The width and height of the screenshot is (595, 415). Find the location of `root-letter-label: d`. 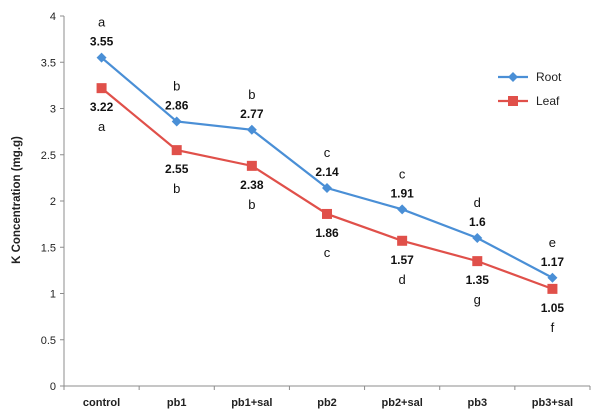

root-letter-label: d is located at coordinates (477, 202).